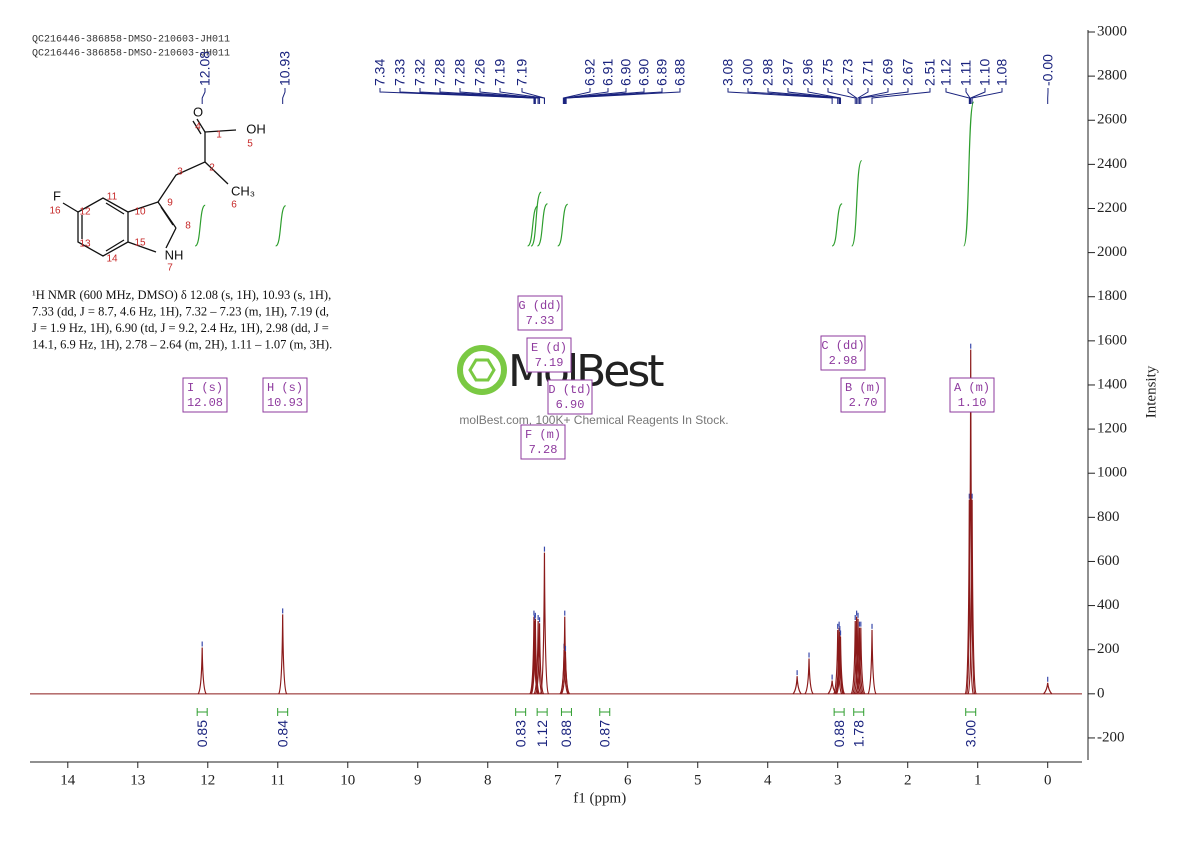  Describe the element at coordinates (843, 353) in the screenshot. I see `multiplet-box: C (dd)2.98` at that location.